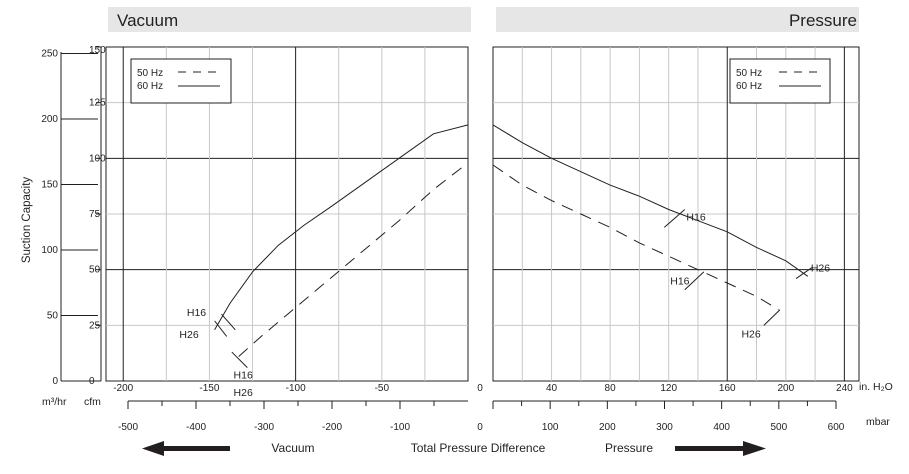  I want to click on left-leader-h16, so click(228, 322).